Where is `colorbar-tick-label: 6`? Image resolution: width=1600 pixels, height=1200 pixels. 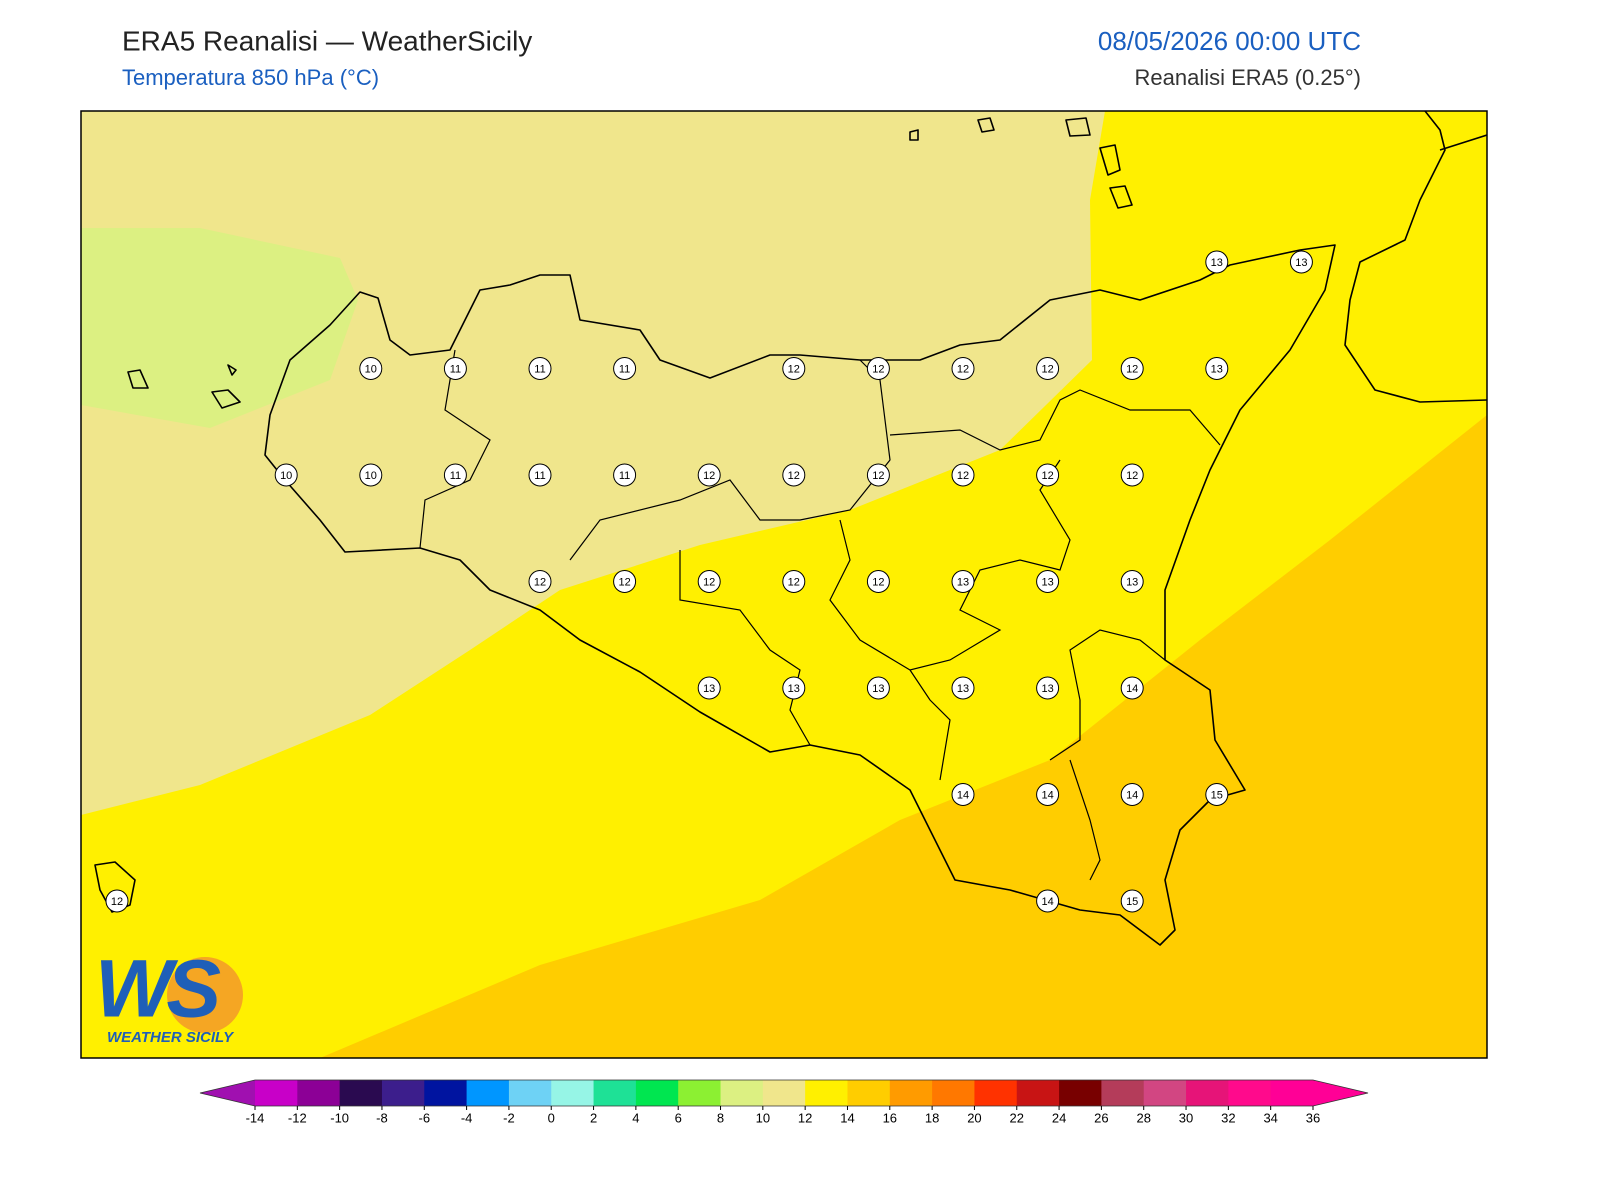 colorbar-tick-label: 6 is located at coordinates (678, 1117).